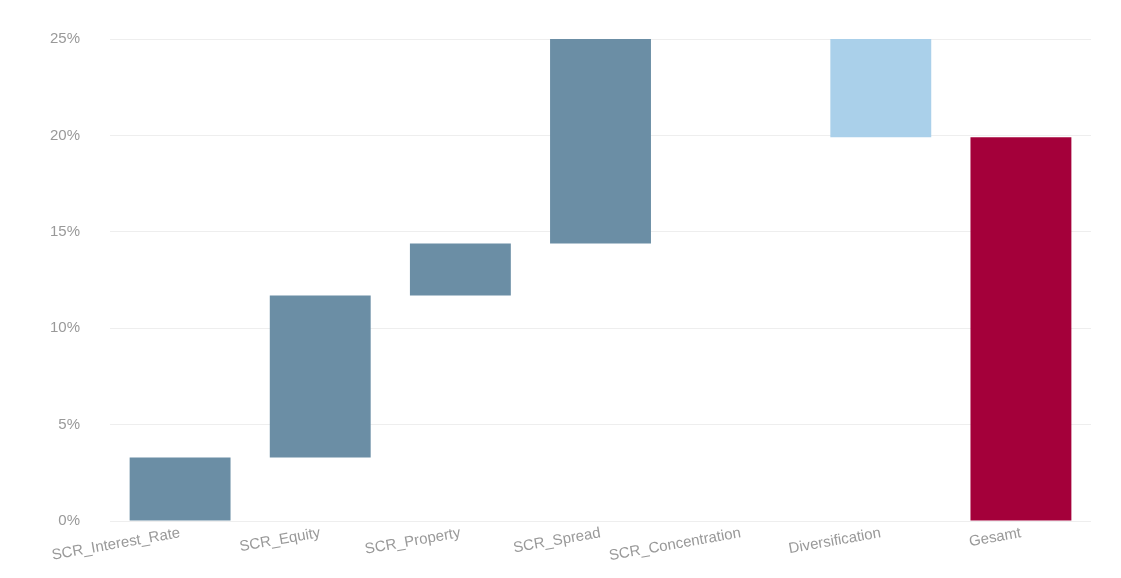  Describe the element at coordinates (69, 423) in the screenshot. I see `y-tick-label: 5%` at that location.